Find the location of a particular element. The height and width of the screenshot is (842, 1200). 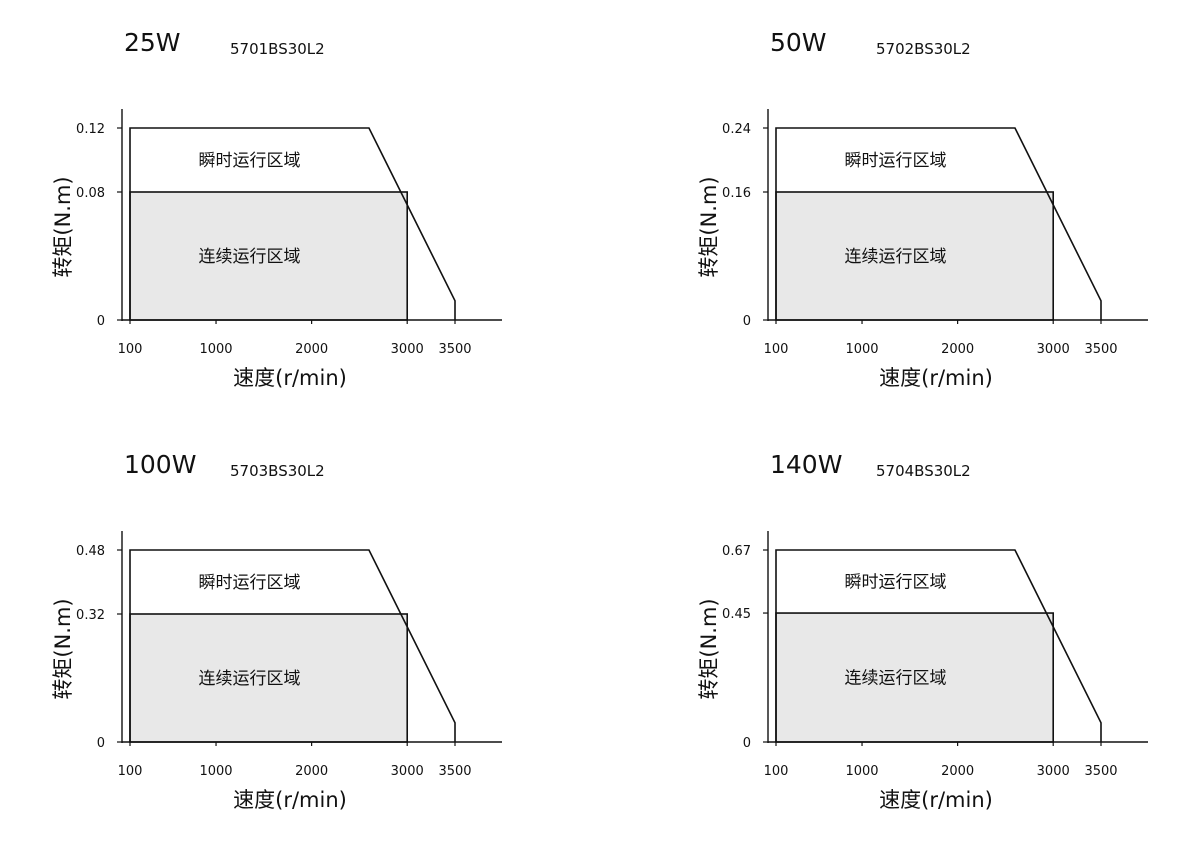

power-rating: 50W is located at coordinates (798, 42).